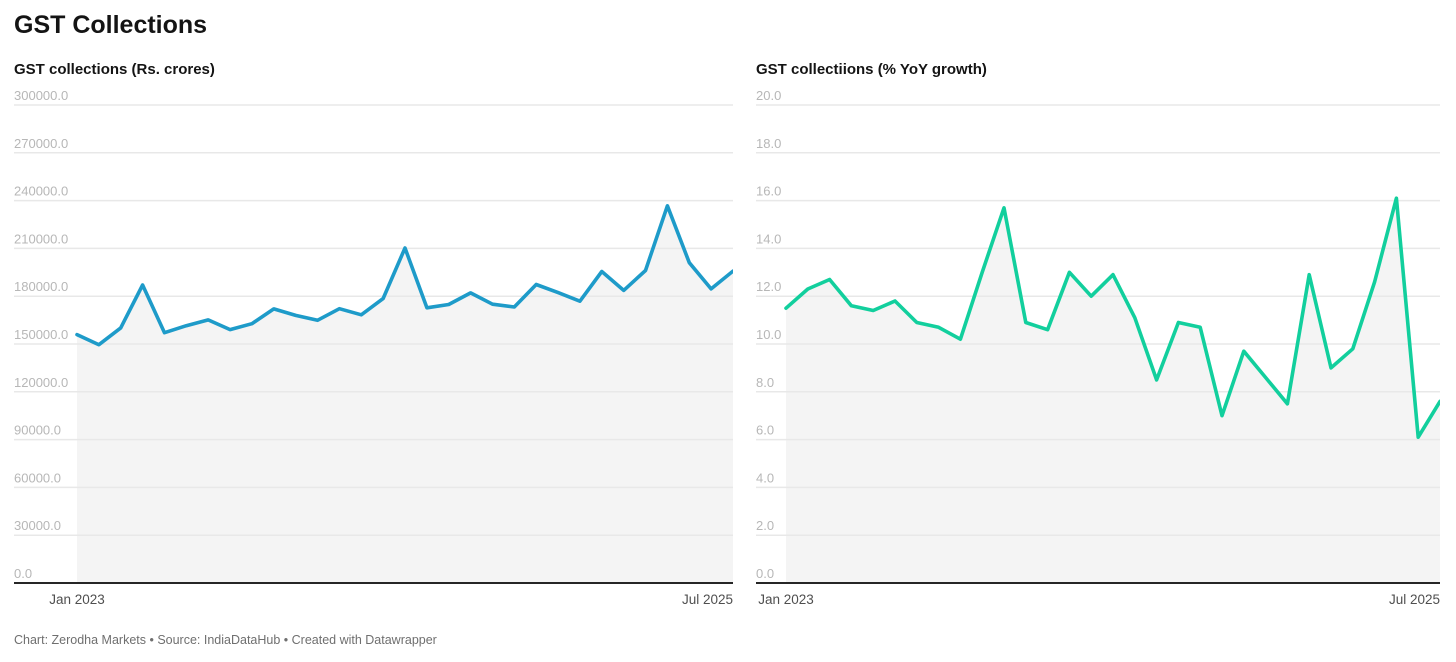 The width and height of the screenshot is (1456, 662). Describe the element at coordinates (114, 69) in the screenshot. I see `chart-title-collections: GST collections (Rs. crores)` at that location.